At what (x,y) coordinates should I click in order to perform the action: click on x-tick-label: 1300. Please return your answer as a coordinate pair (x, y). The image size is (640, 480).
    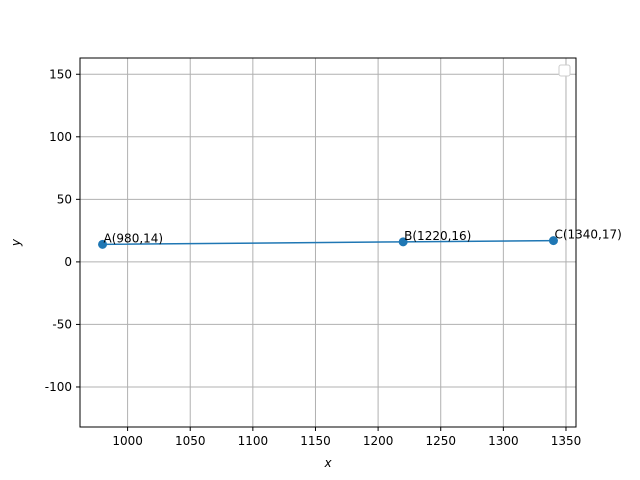
    Looking at the image, I should click on (503, 441).